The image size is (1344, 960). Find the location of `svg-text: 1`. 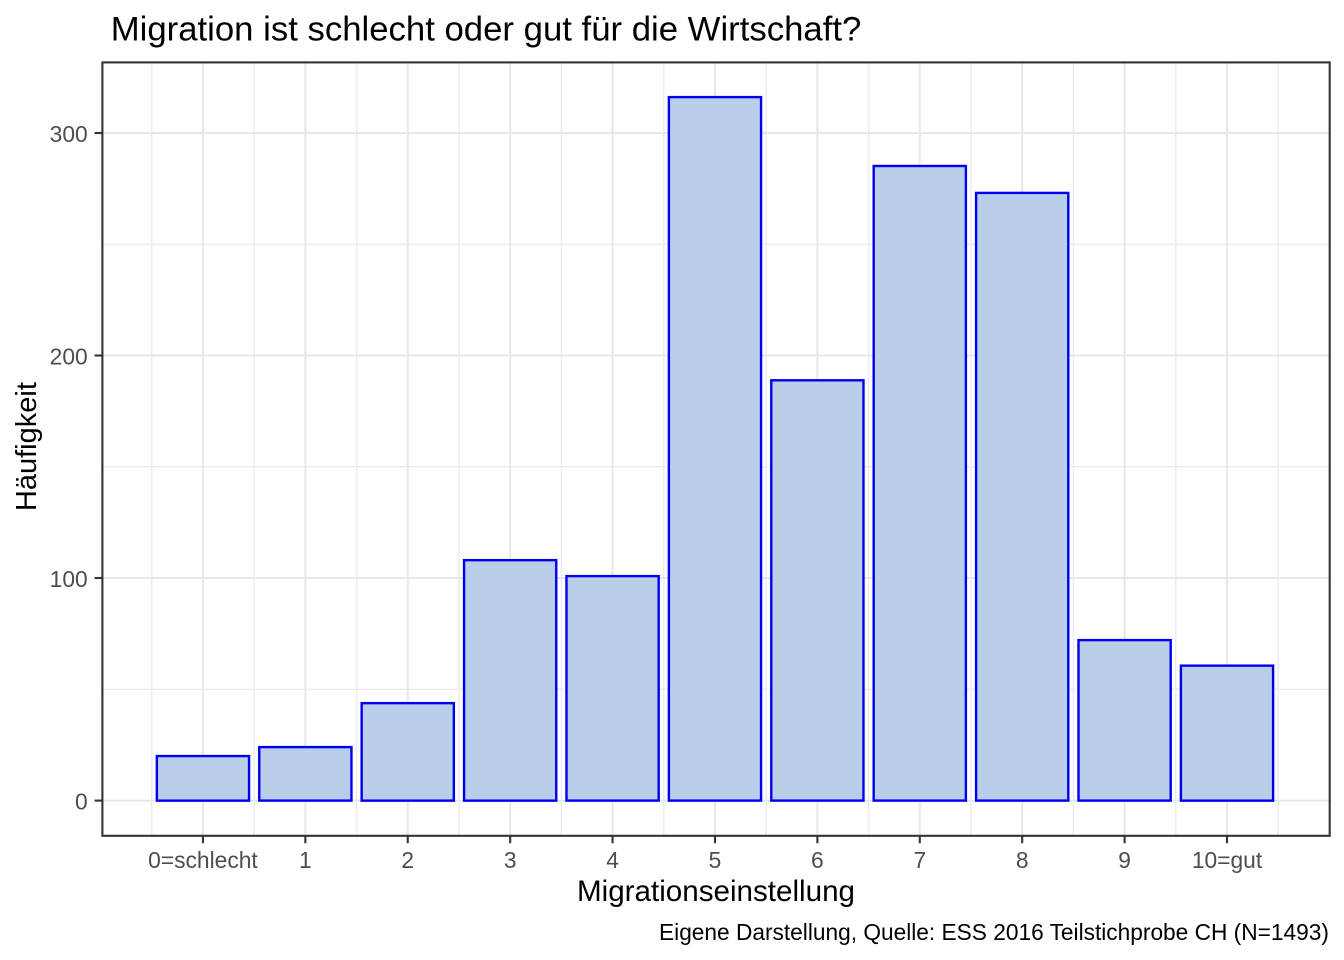

svg-text: 1 is located at coordinates (305, 860).